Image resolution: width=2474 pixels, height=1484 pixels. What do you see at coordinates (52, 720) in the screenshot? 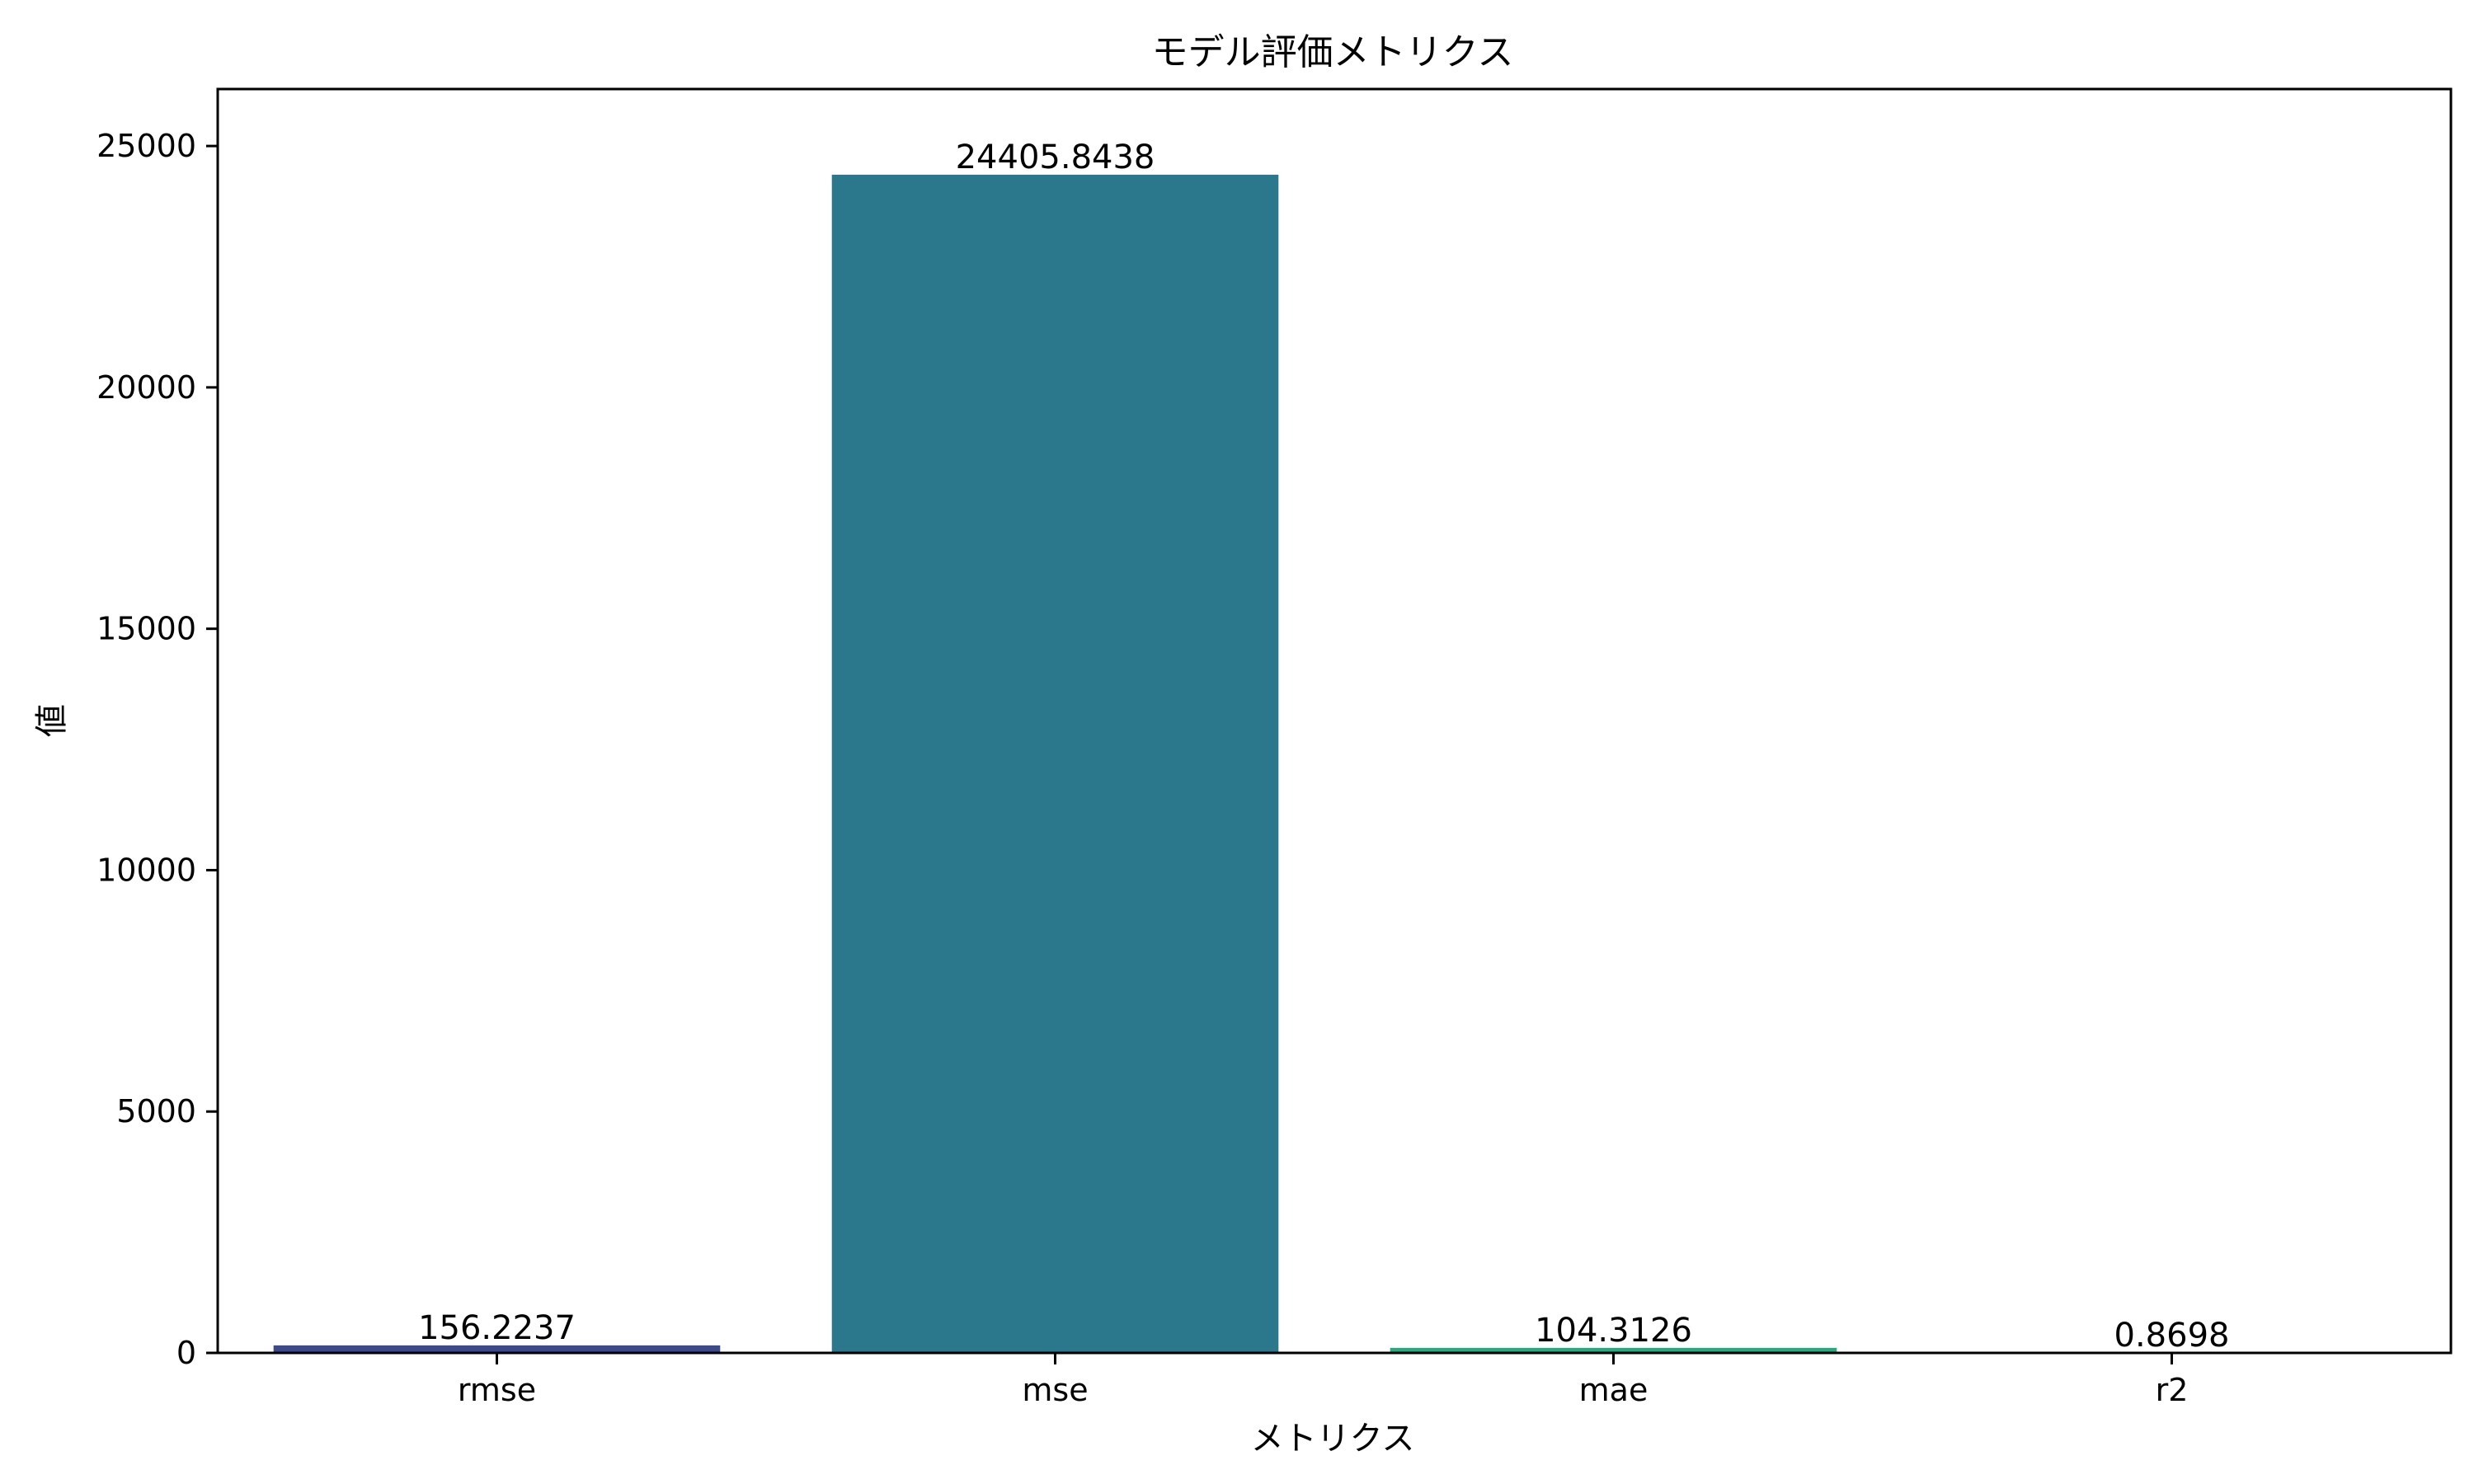
I see `y-axis-label: 値` at bounding box center [52, 720].